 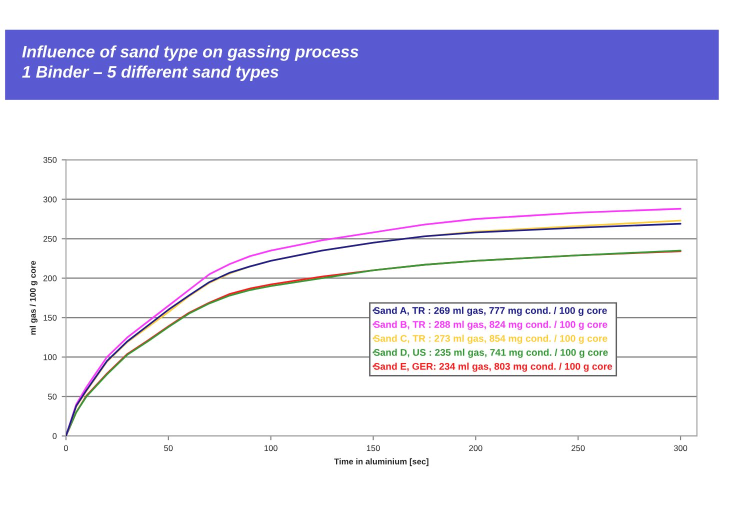 I want to click on legend-label: Sand E, GER: 234 ml gas, 803 mg cond. / 100 g core, so click(x=493, y=367).